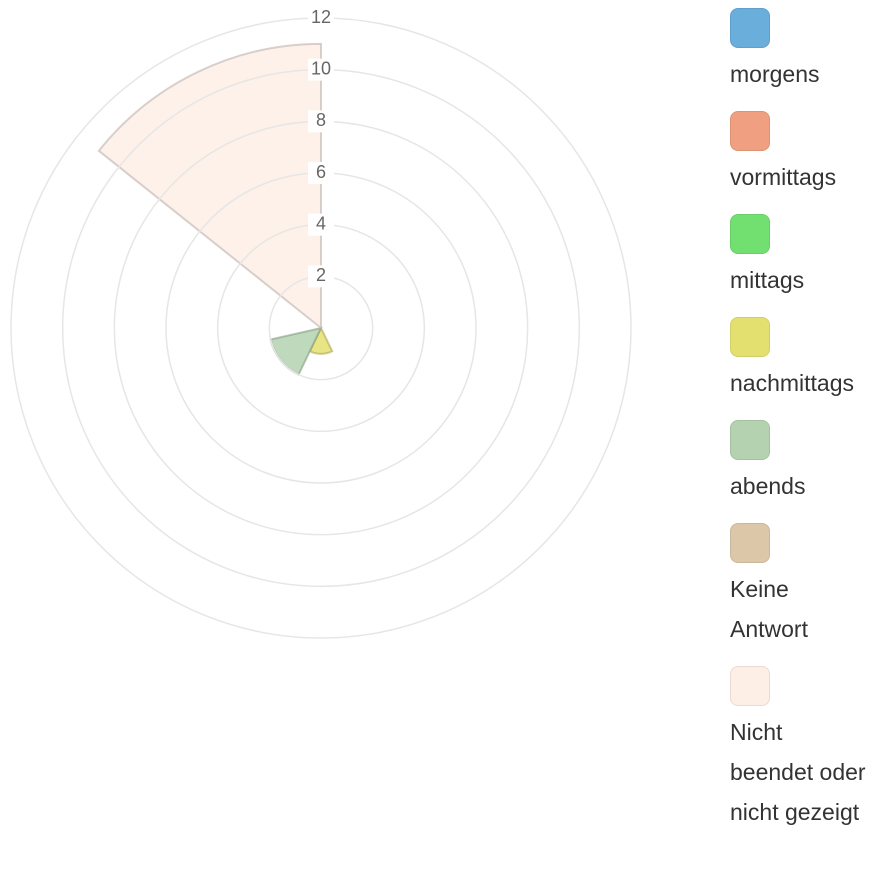 The height and width of the screenshot is (878, 892). What do you see at coordinates (775, 74) in the screenshot?
I see `legend-label: morgens` at bounding box center [775, 74].